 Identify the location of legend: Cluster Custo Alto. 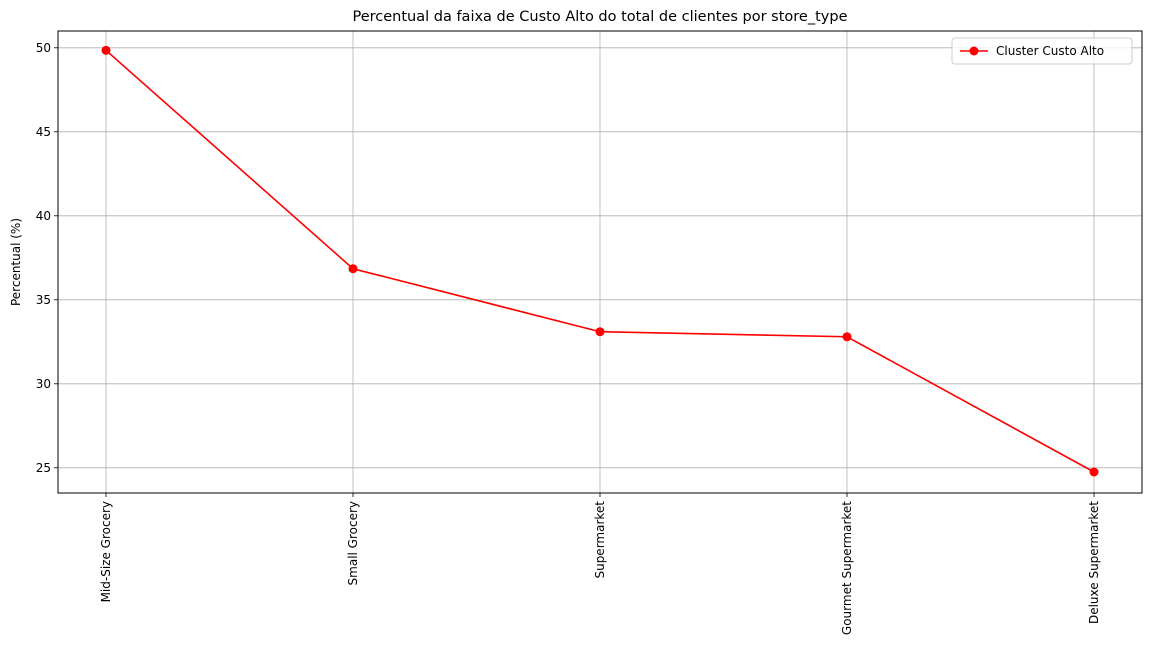
(1042, 51).